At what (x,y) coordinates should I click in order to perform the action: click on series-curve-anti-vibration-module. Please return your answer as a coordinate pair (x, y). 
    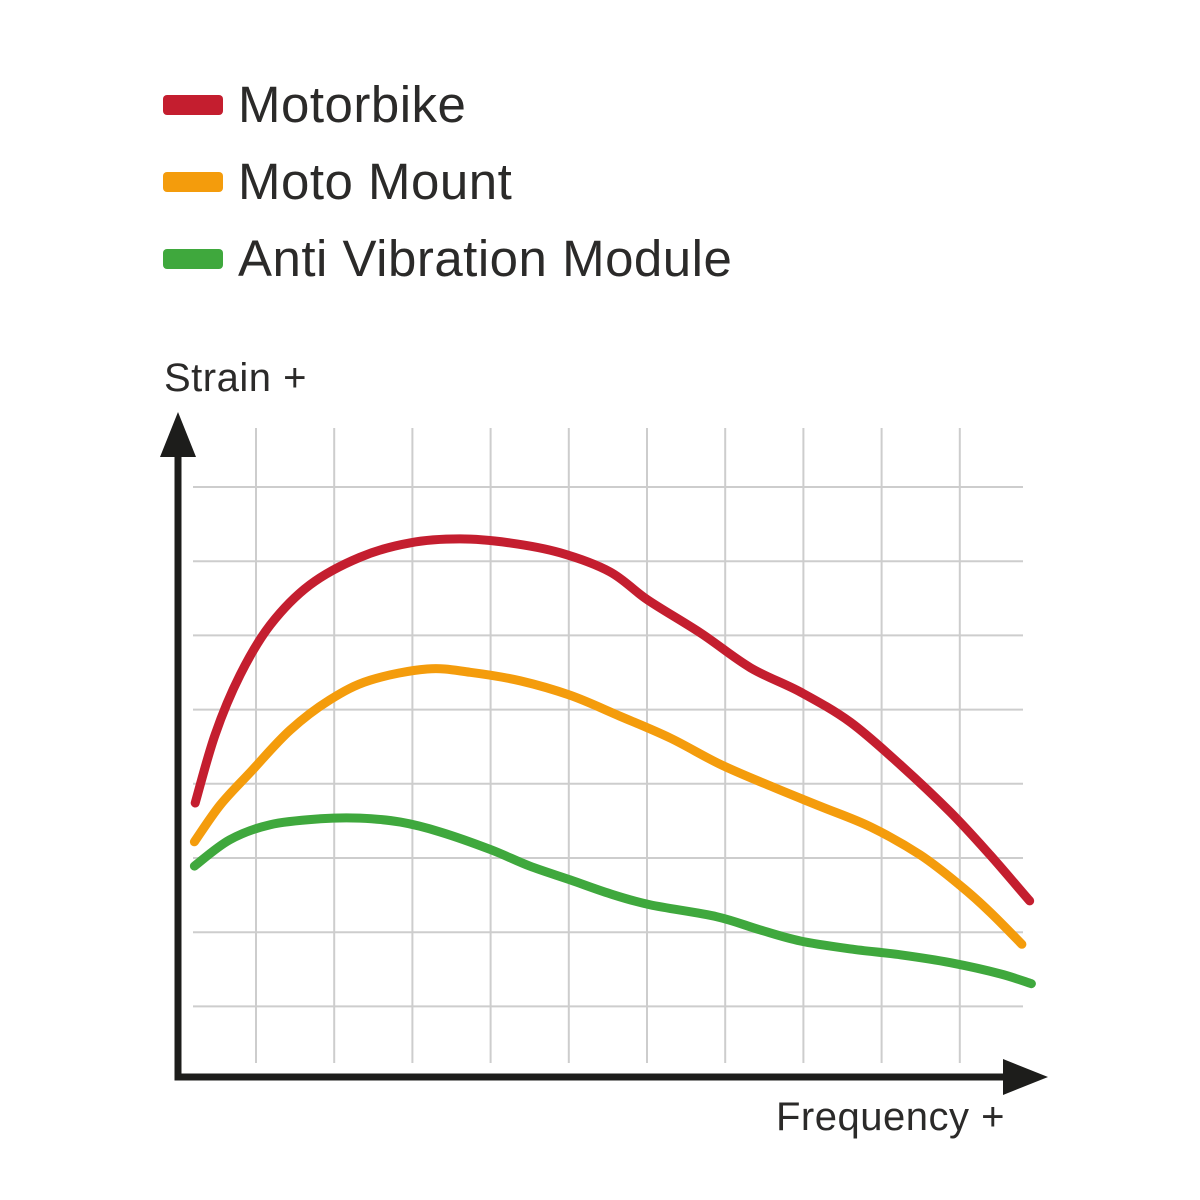
    Looking at the image, I should click on (612, 901).